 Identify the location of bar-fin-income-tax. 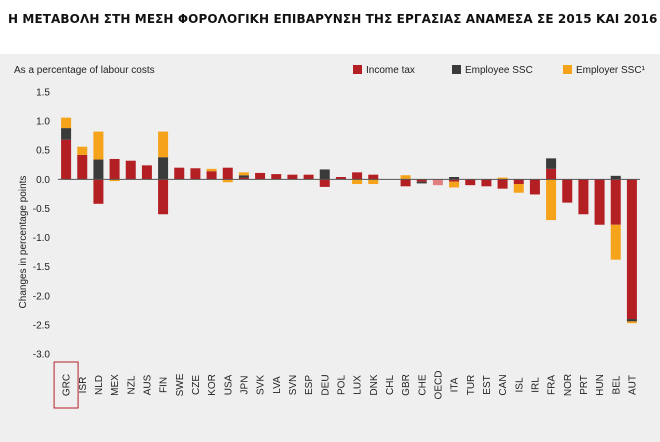
(163, 197).